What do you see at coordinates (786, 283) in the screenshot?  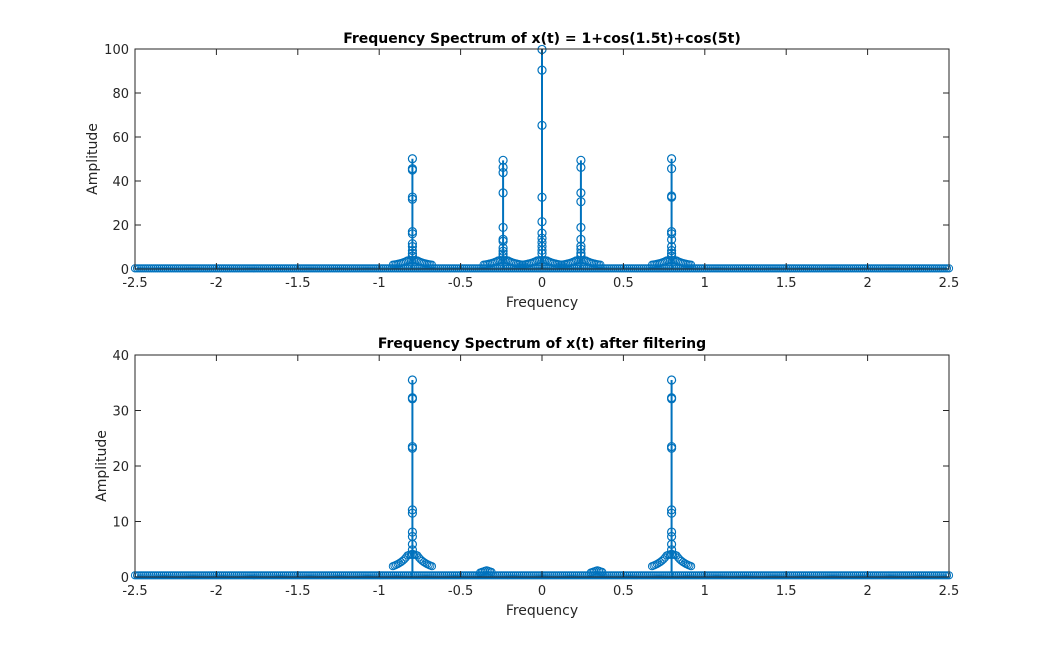 I see `top-x-tick-label: 1.5` at bounding box center [786, 283].